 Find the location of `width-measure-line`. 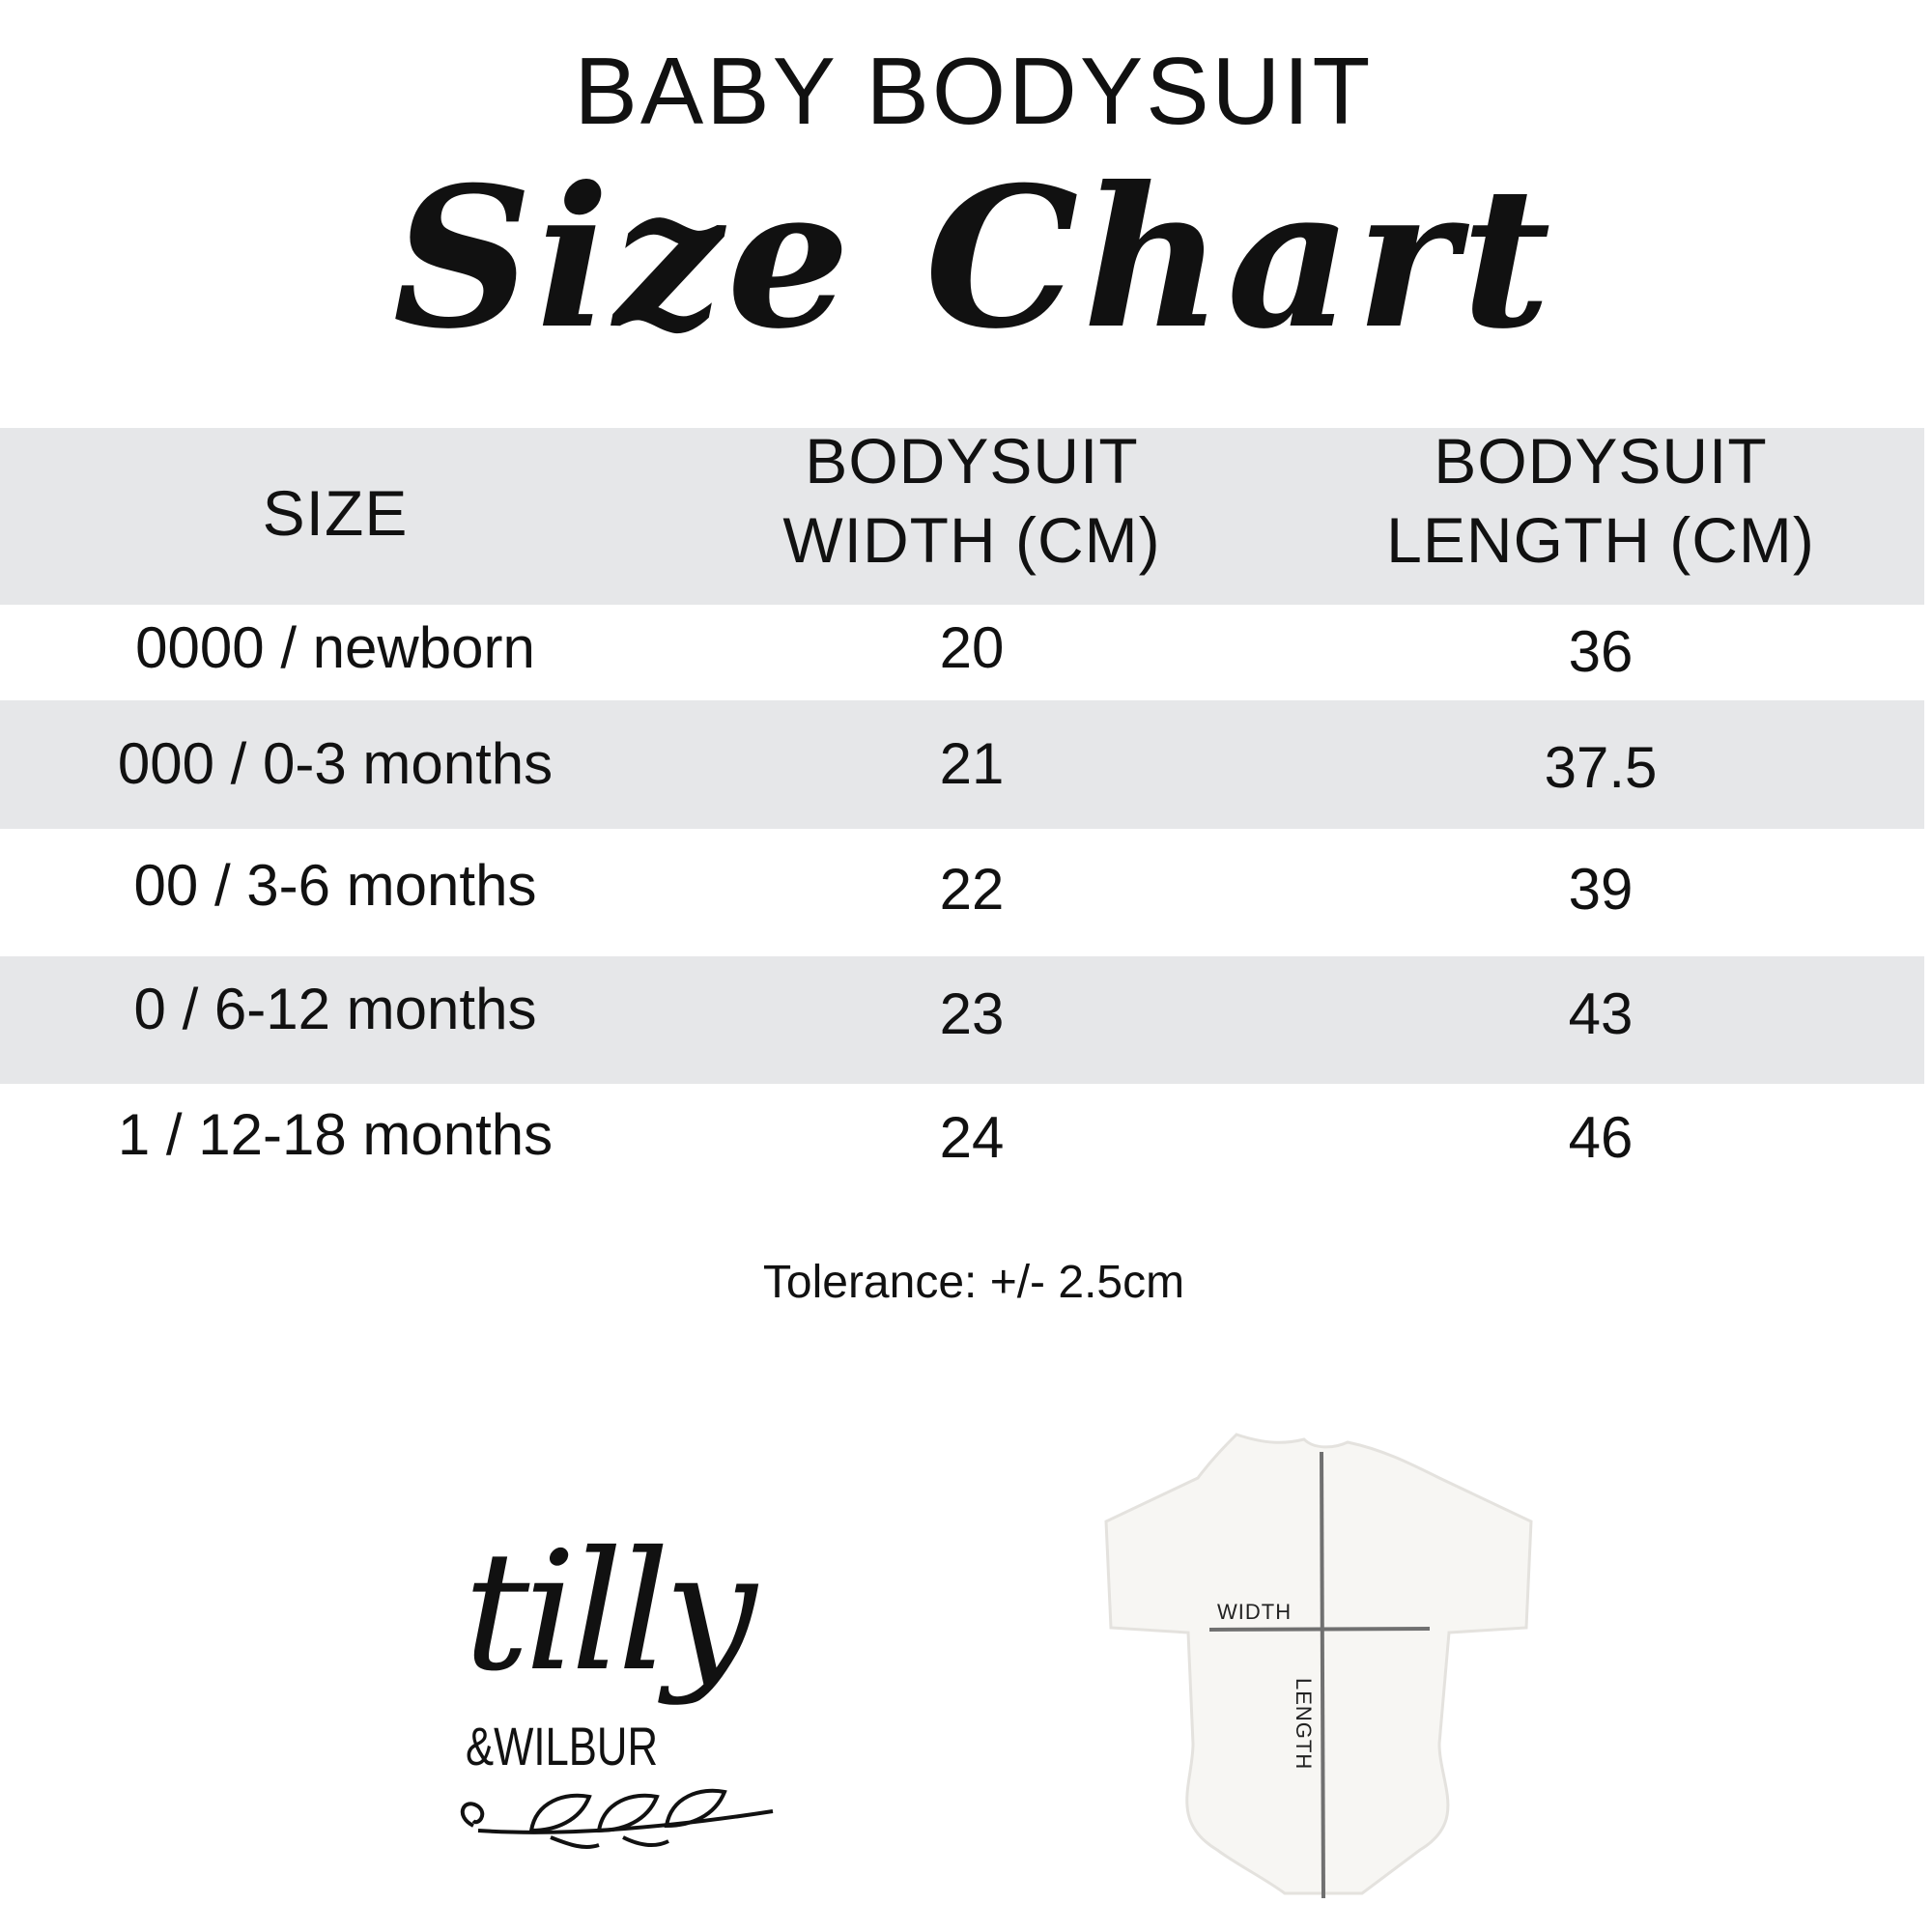

width-measure-line is located at coordinates (1319, 1629).